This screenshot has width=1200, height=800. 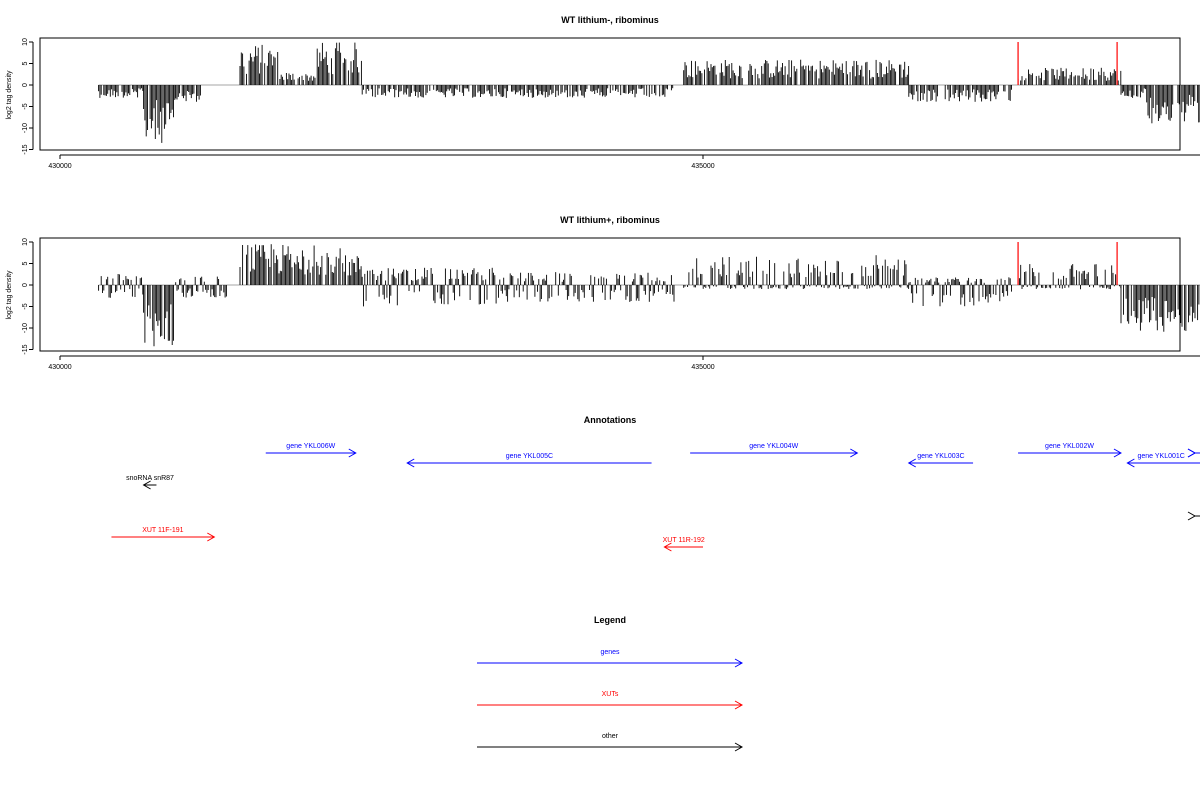 I want to click on annotation-other: CUT CUT238, so click(x=1193, y=516).